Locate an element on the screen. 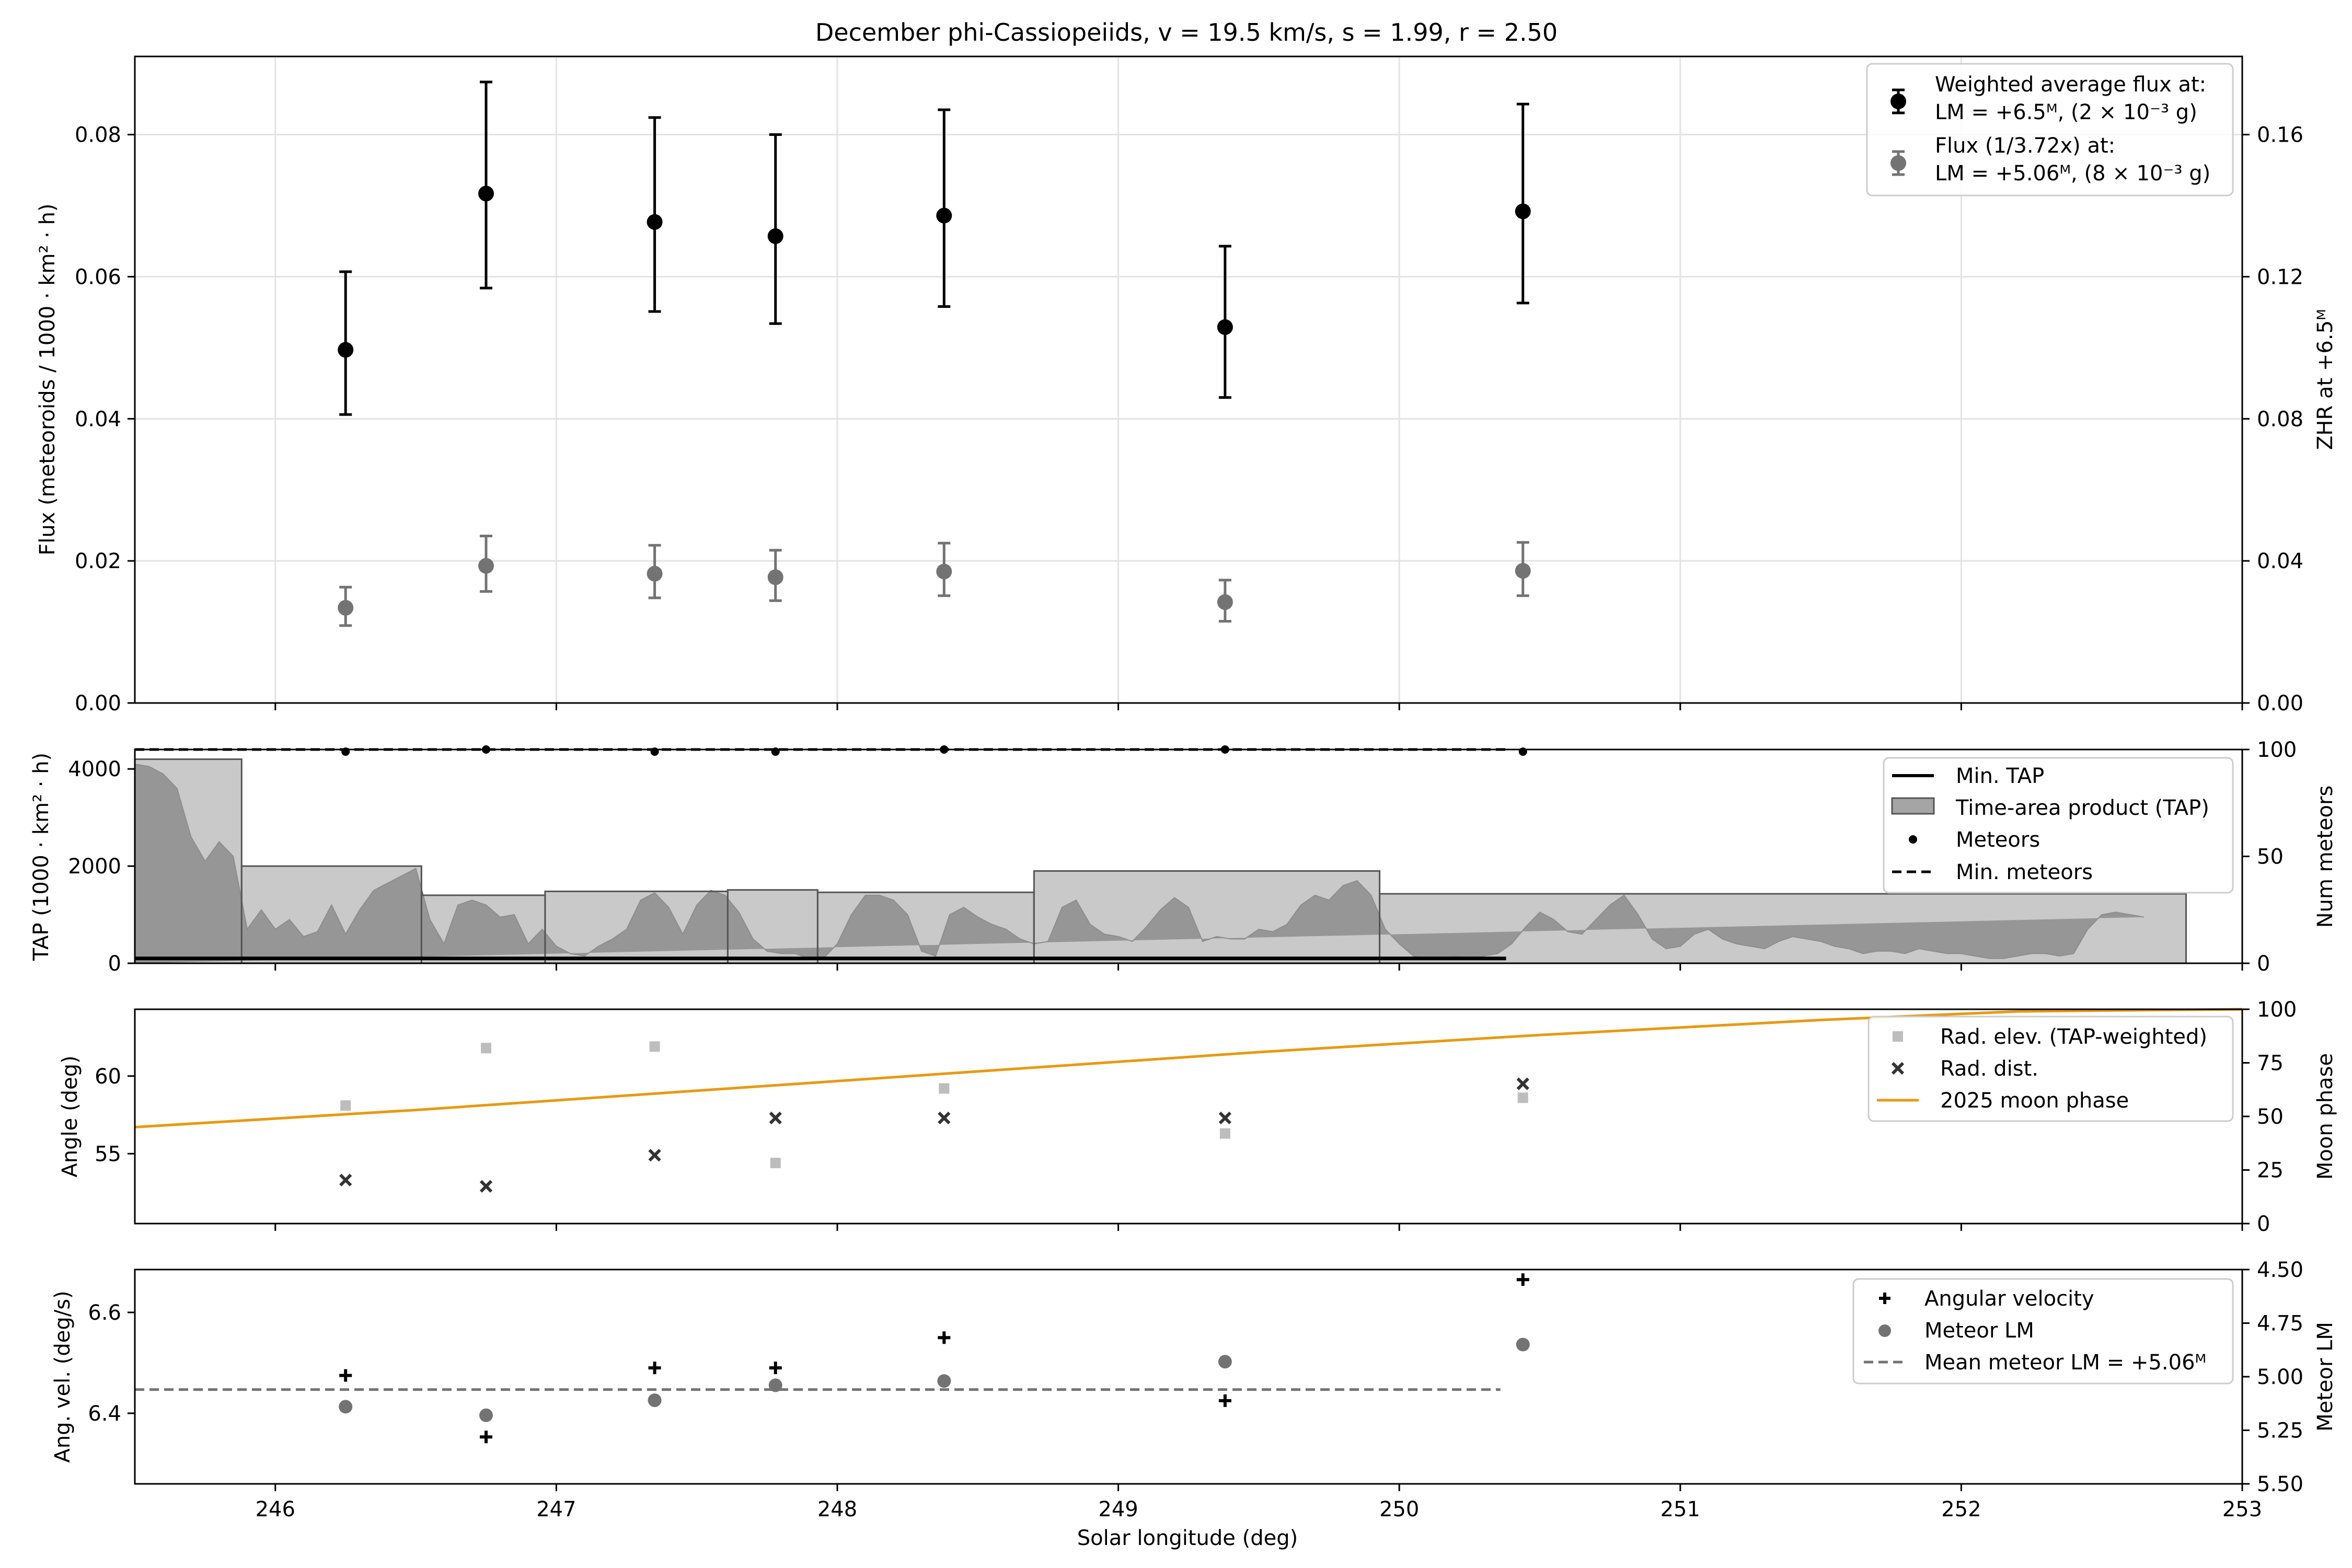 Image resolution: width=2352 pixels, height=1568 pixels. tap-y-ticks: 0 2000 4000 is located at coordinates (101, 866).